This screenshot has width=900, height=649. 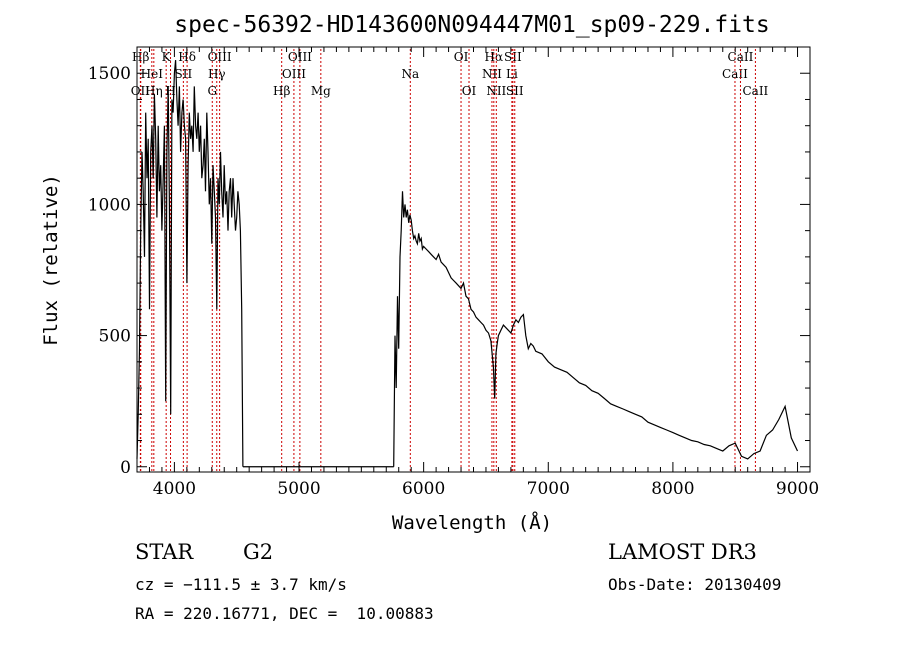 I want to click on line-marker-label: Hβ, so click(x=281, y=91).